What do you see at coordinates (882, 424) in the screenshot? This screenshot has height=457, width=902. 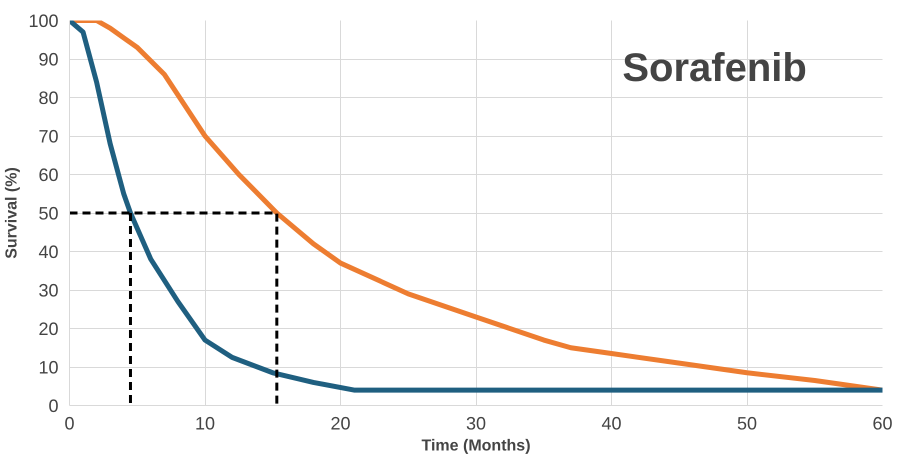 I see `x-tick-label: 60` at bounding box center [882, 424].